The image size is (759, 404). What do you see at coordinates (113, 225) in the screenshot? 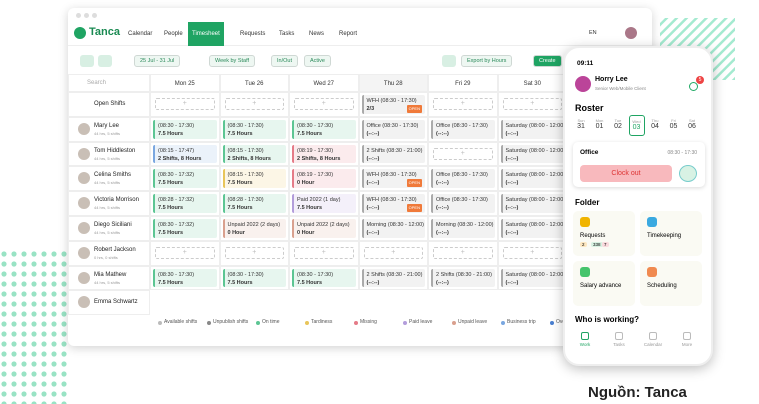
I see `staff-name: Diego Siciliani` at bounding box center [113, 225].